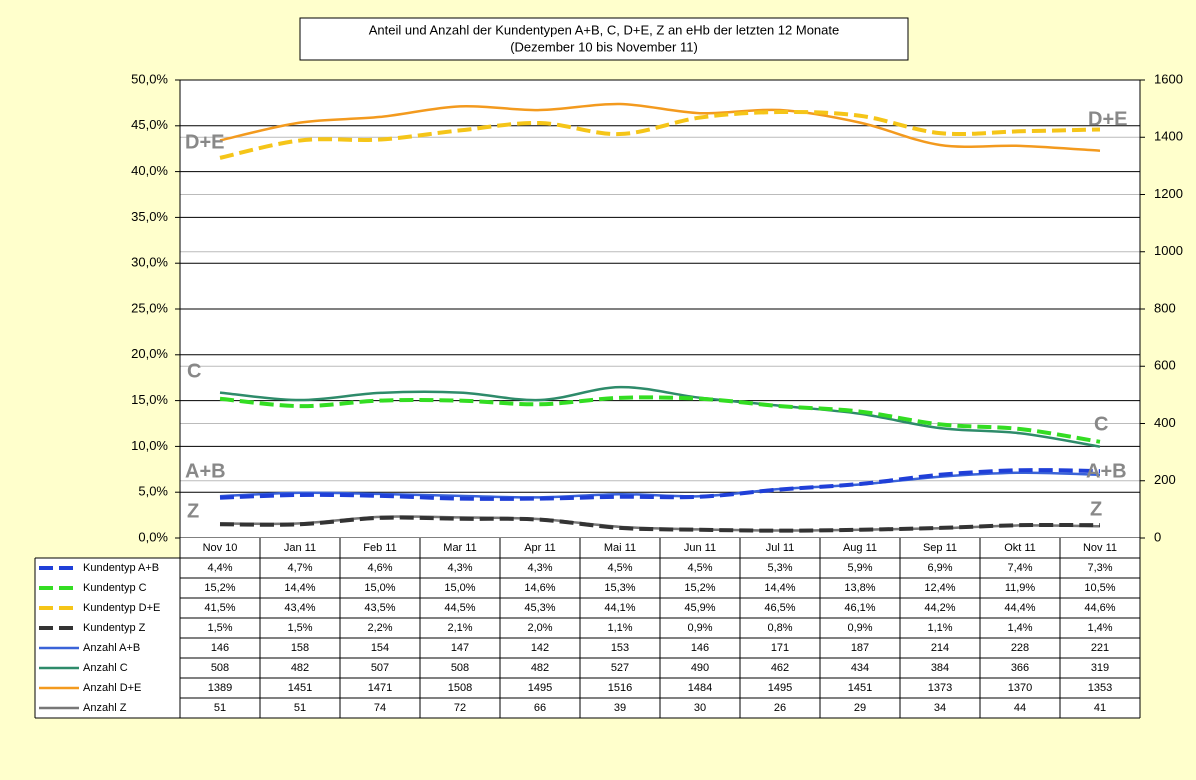 Image resolution: width=1196 pixels, height=780 pixels. Describe the element at coordinates (1020, 648) in the screenshot. I see `table-cell: 228` at that location.